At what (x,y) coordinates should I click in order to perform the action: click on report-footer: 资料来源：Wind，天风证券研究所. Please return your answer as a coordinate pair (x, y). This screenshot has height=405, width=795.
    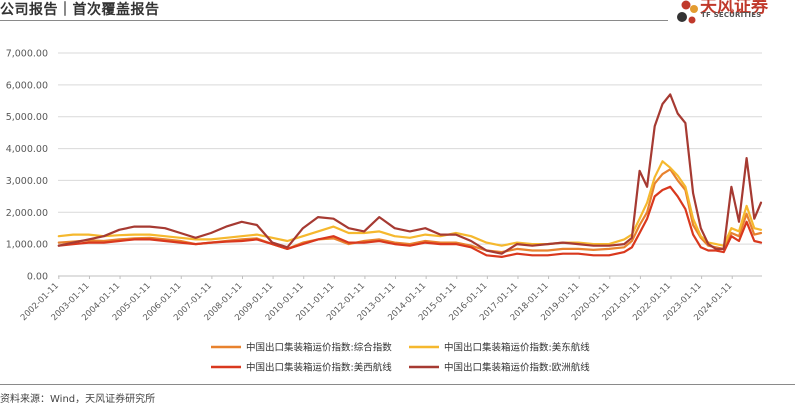
    Looking at the image, I should click on (397, 393).